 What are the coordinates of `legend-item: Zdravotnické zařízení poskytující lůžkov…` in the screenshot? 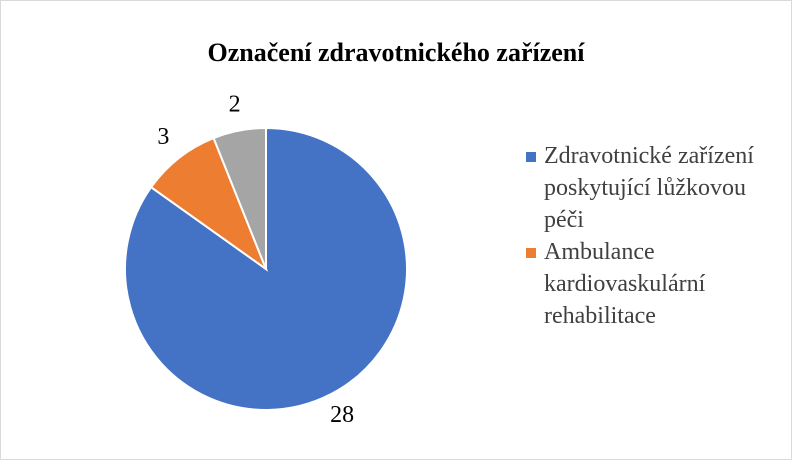 It's located at (652, 188).